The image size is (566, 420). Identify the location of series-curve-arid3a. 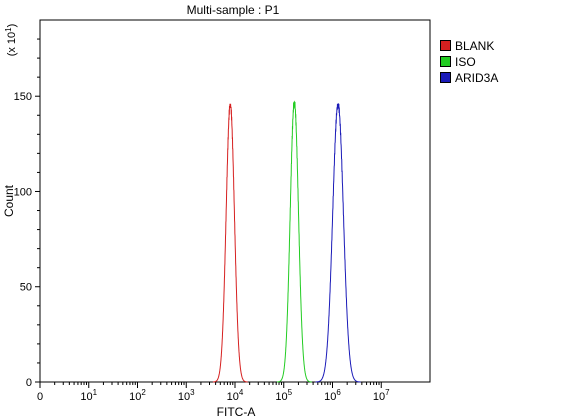
(338, 243).